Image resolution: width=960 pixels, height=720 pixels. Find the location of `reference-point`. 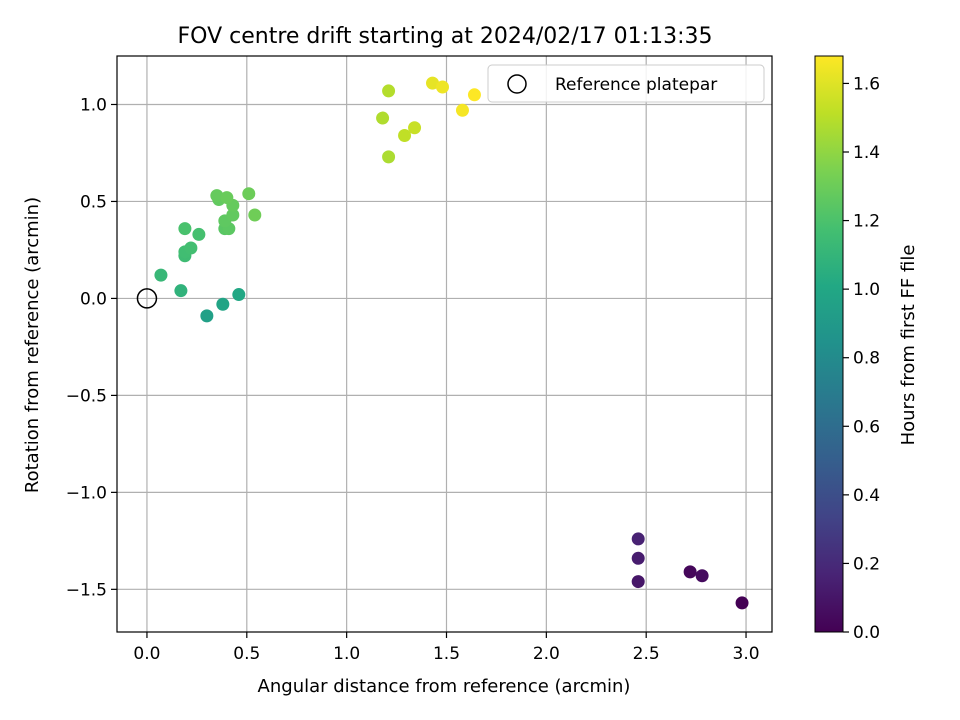

reference-point is located at coordinates (147, 298).